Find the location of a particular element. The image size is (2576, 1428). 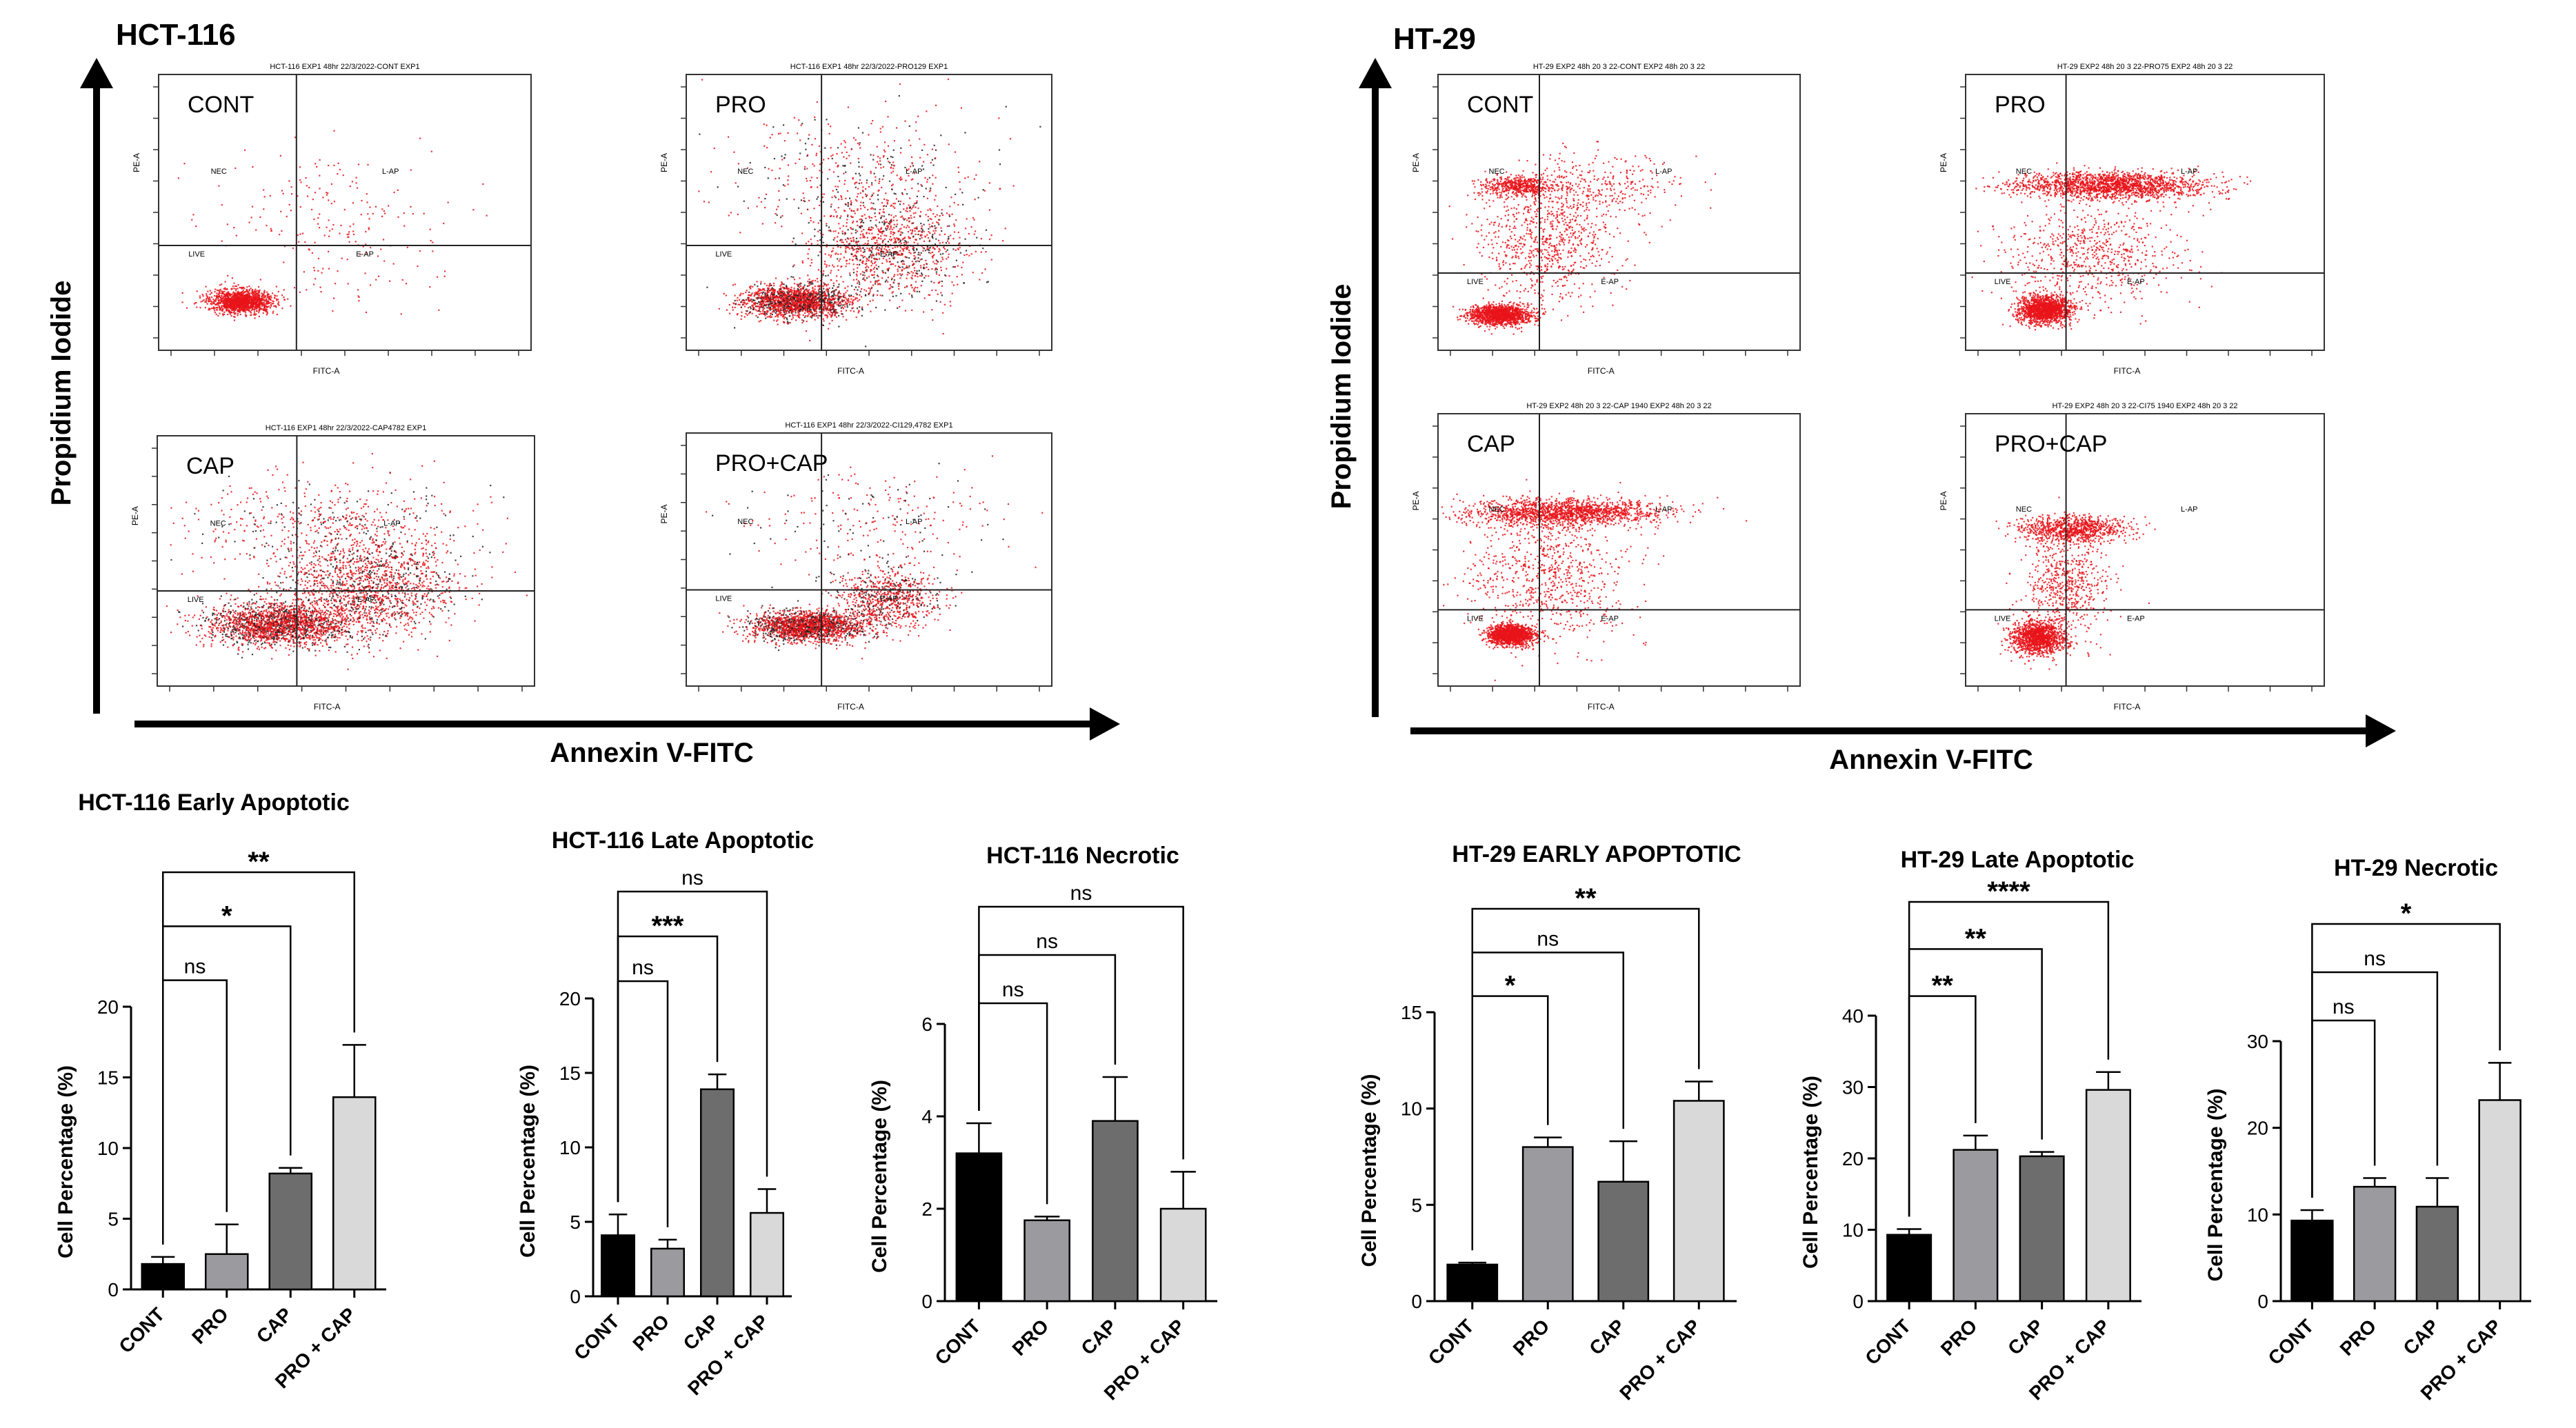

dot-plot-frame is located at coordinates (869, 212).